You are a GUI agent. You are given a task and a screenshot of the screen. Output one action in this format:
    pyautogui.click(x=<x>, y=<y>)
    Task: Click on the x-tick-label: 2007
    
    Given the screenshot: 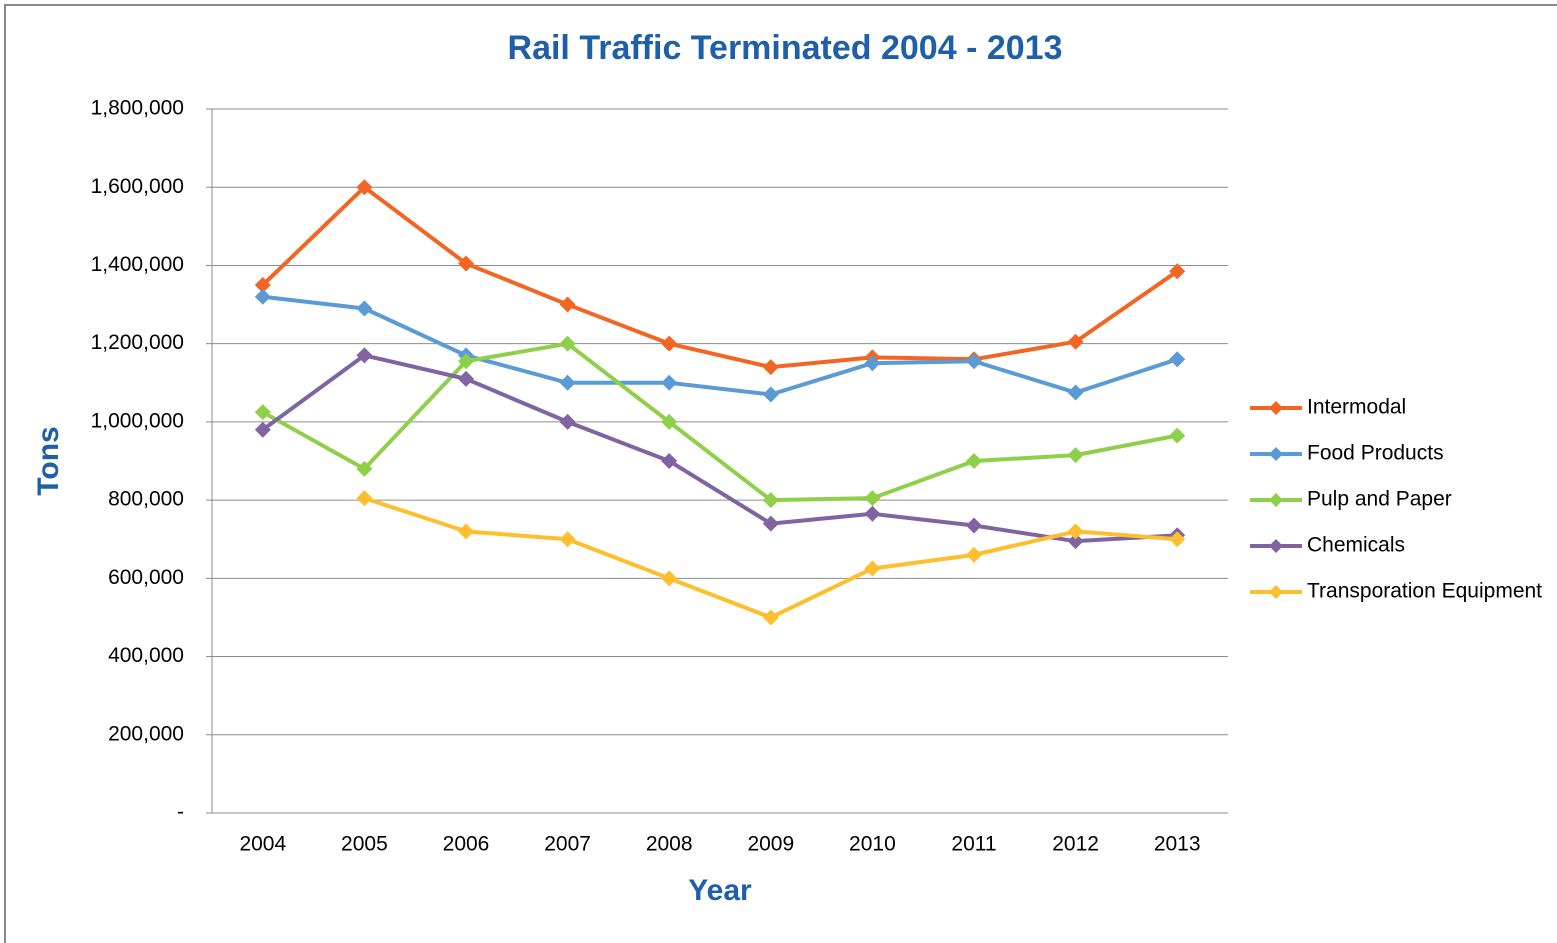 What is the action you would take?
    pyautogui.click(x=567, y=844)
    